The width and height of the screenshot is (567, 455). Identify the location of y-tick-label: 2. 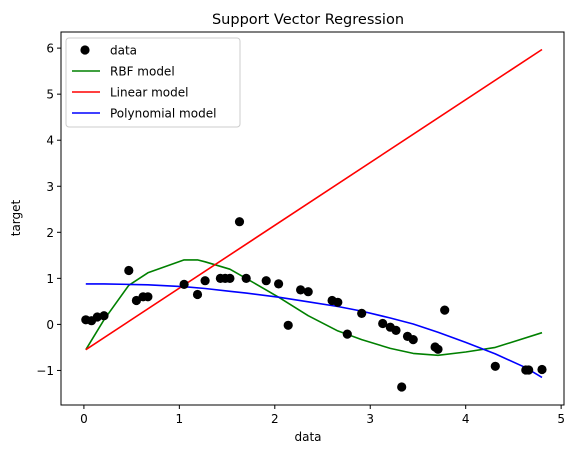
(50, 233).